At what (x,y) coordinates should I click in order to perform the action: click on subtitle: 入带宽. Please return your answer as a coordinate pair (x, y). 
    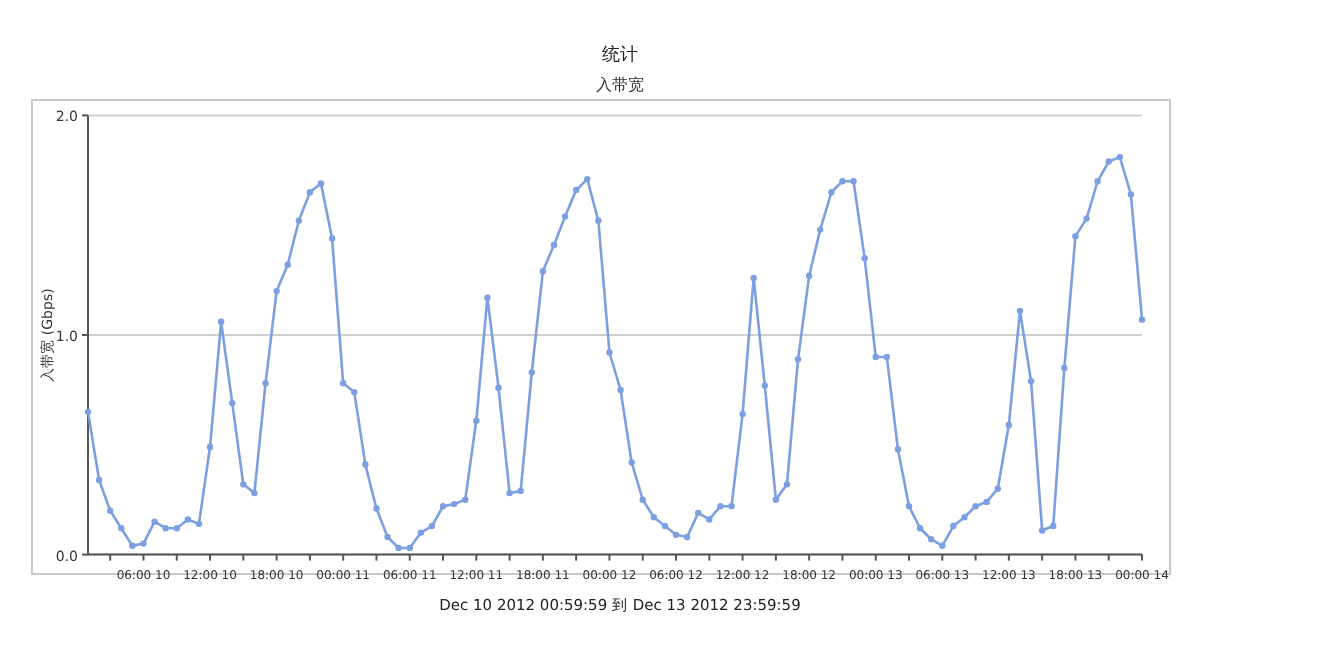
    Looking at the image, I should click on (620, 85).